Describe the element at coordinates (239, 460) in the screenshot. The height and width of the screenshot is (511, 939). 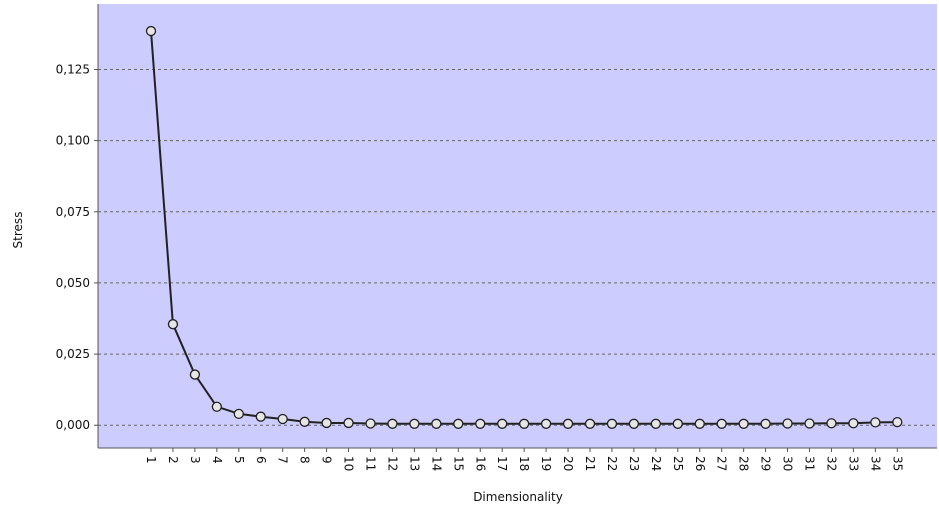
I see `x-tick-label: 5` at that location.